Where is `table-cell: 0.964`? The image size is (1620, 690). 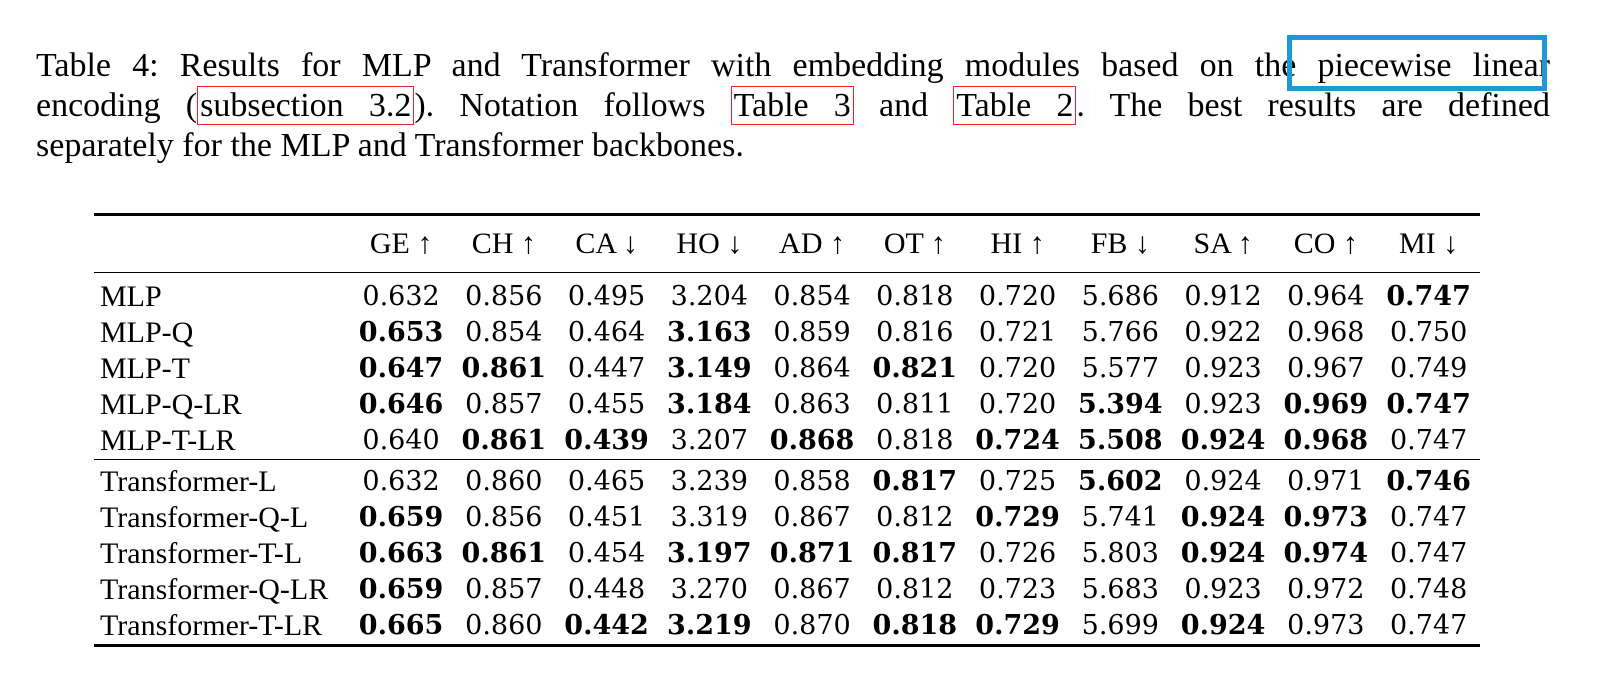 table-cell: 0.964 is located at coordinates (1326, 296).